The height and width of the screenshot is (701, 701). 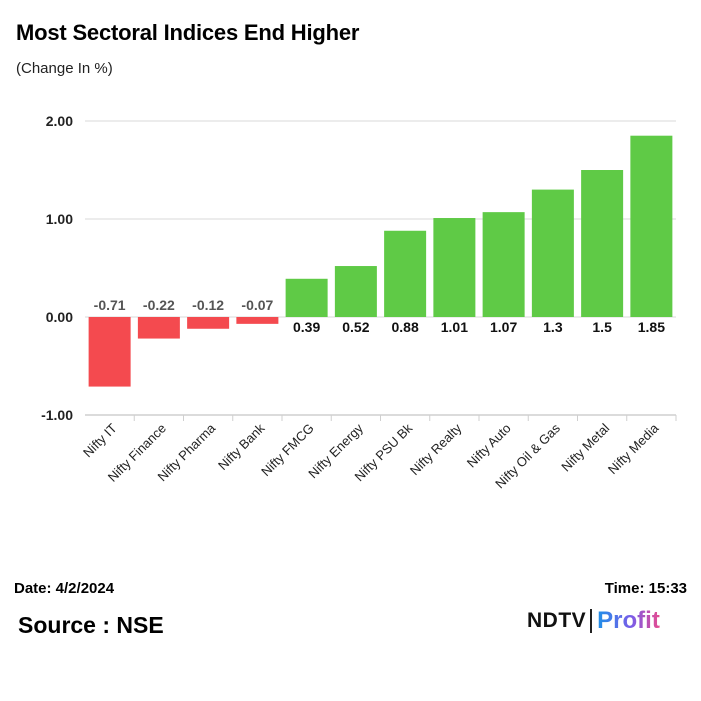 What do you see at coordinates (64, 588) in the screenshot?
I see `date-label: Date: 4/2/2024` at bounding box center [64, 588].